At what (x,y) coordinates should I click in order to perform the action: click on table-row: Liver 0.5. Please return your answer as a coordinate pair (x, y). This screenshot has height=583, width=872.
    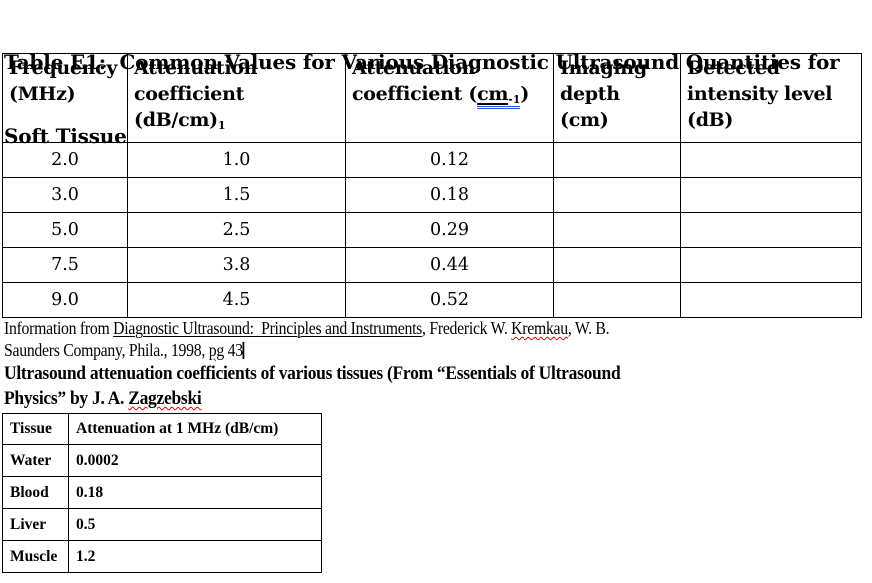
    Looking at the image, I should click on (162, 524).